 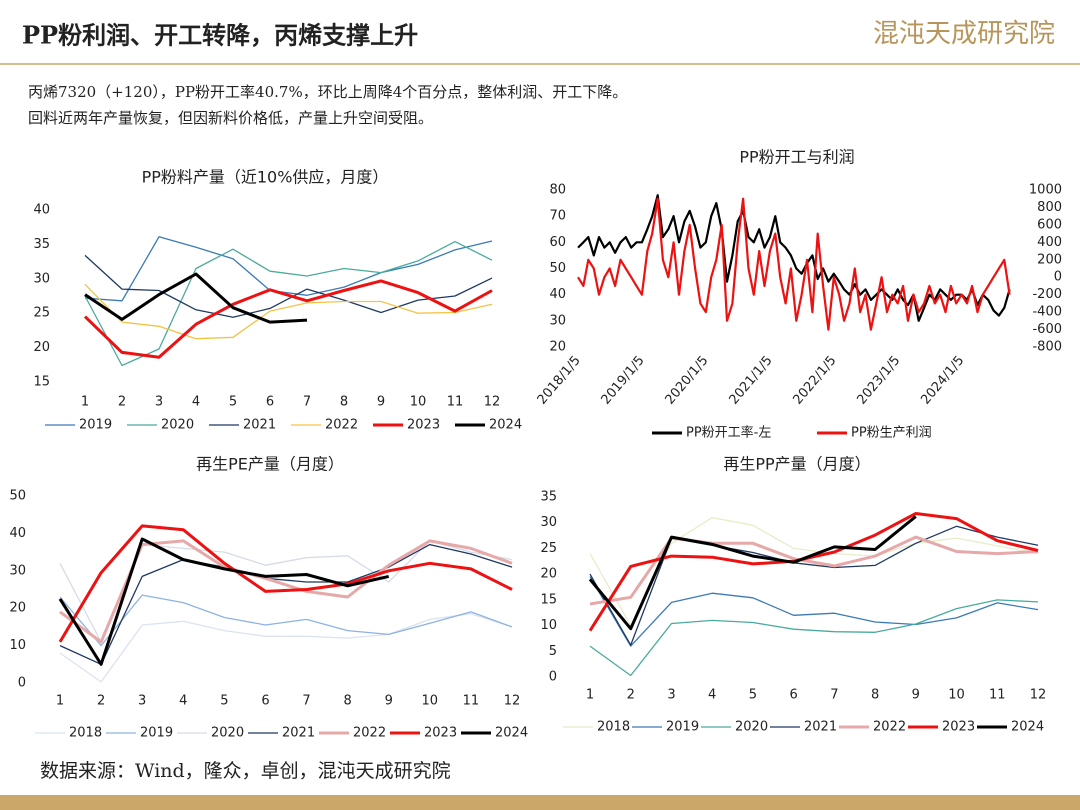 I want to click on chart-title: 再生PE产量（月度）, so click(x=270, y=464).